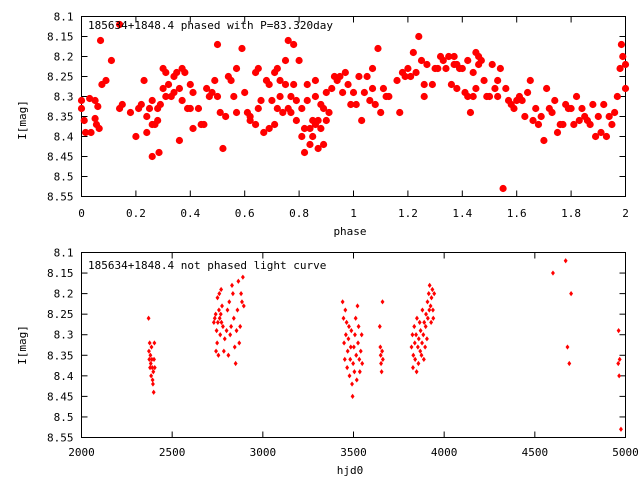 The image size is (640, 484). What do you see at coordinates (353, 213) in the screenshot?
I see `x-tick-labels: 0 0.2 0.4 0.6 0.8 1 1.2 1.4 1.6 1.8 2` at bounding box center [353, 213].